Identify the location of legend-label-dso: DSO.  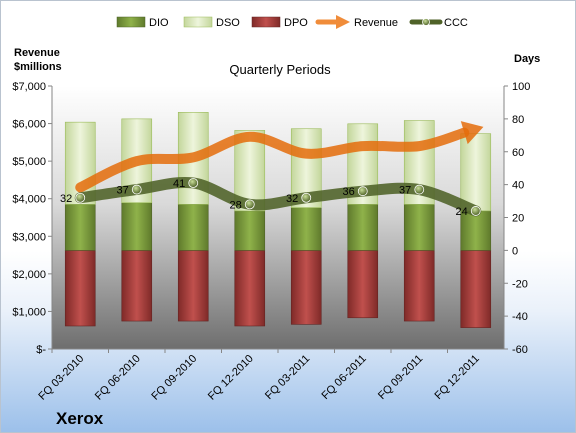
(228, 23).